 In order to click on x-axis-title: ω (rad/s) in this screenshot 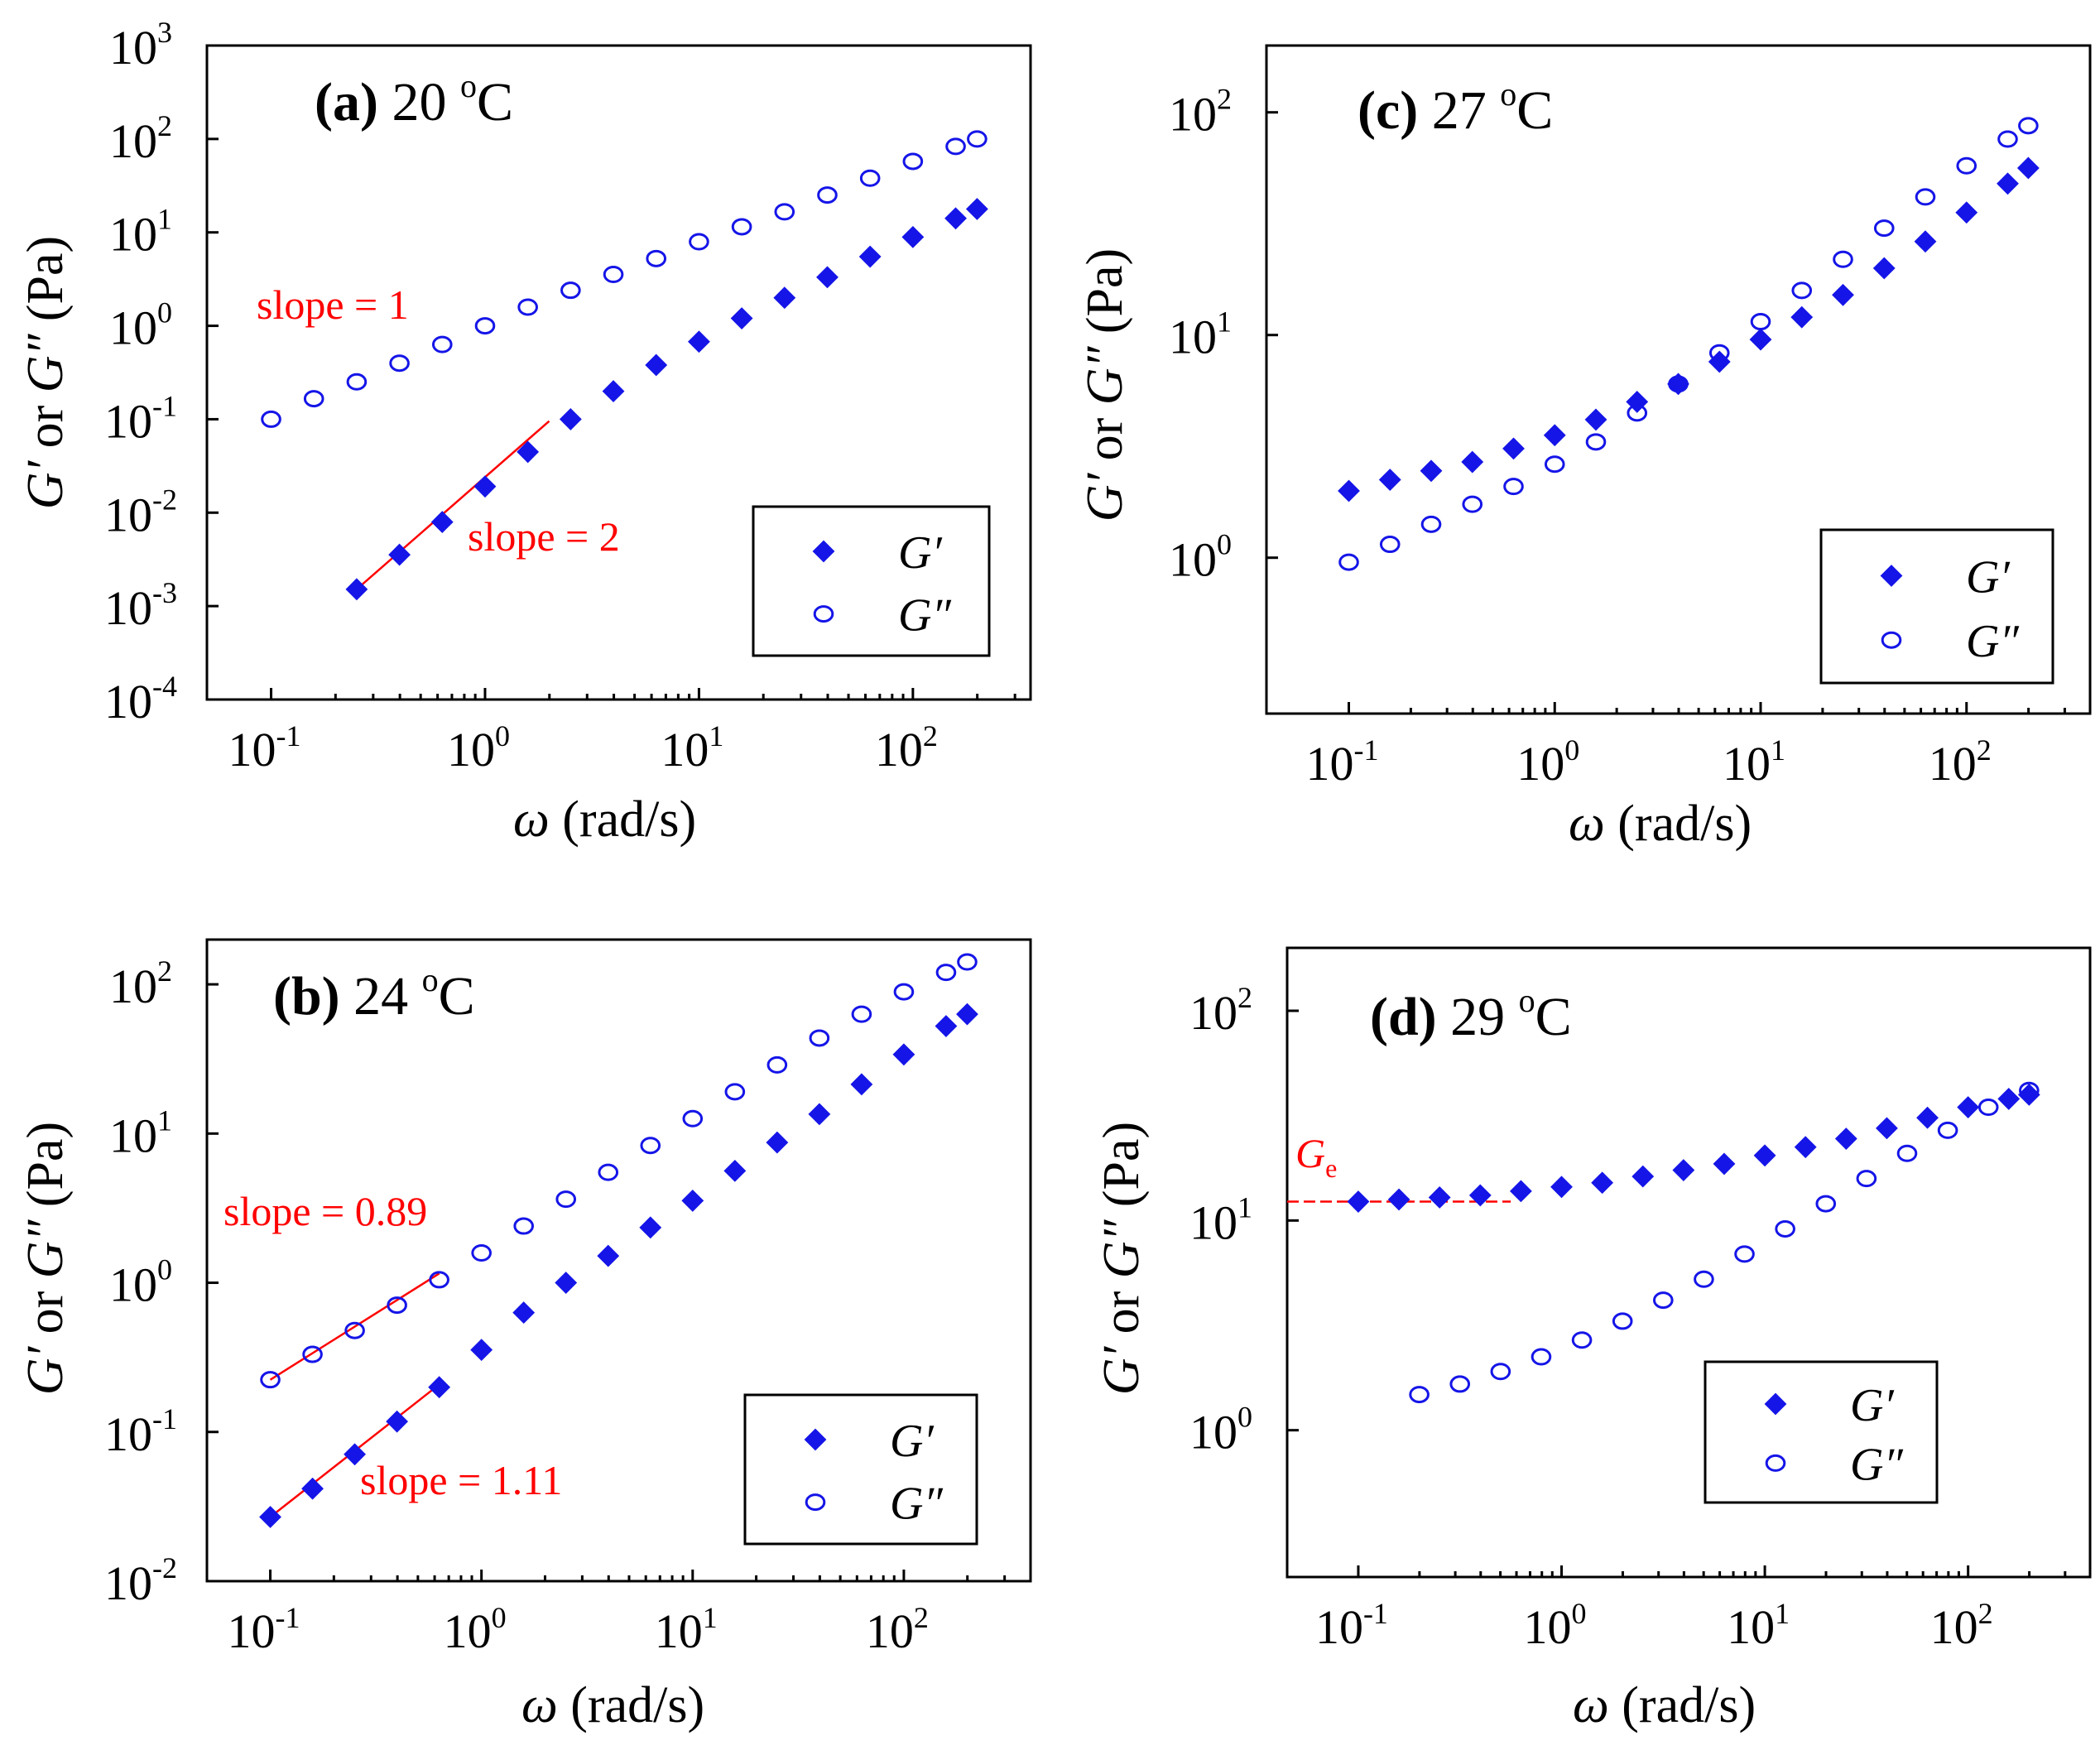, I will do `click(604, 819)`.